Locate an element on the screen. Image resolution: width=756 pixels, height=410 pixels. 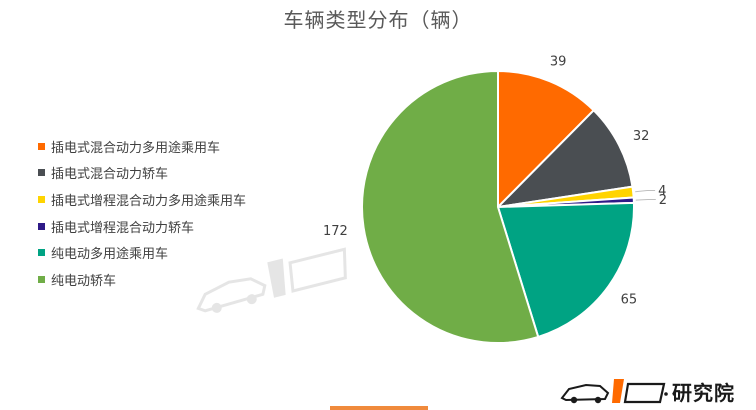
brand-logo-text: 研究院 is located at coordinates (703, 392).